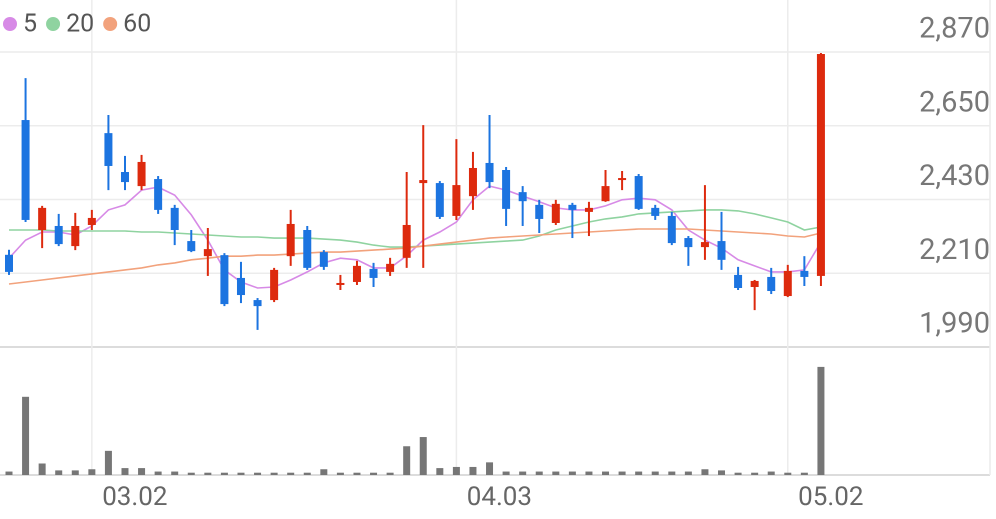 The width and height of the screenshot is (996, 519). I want to click on x-tick-label: 05.02, so click(830, 497).